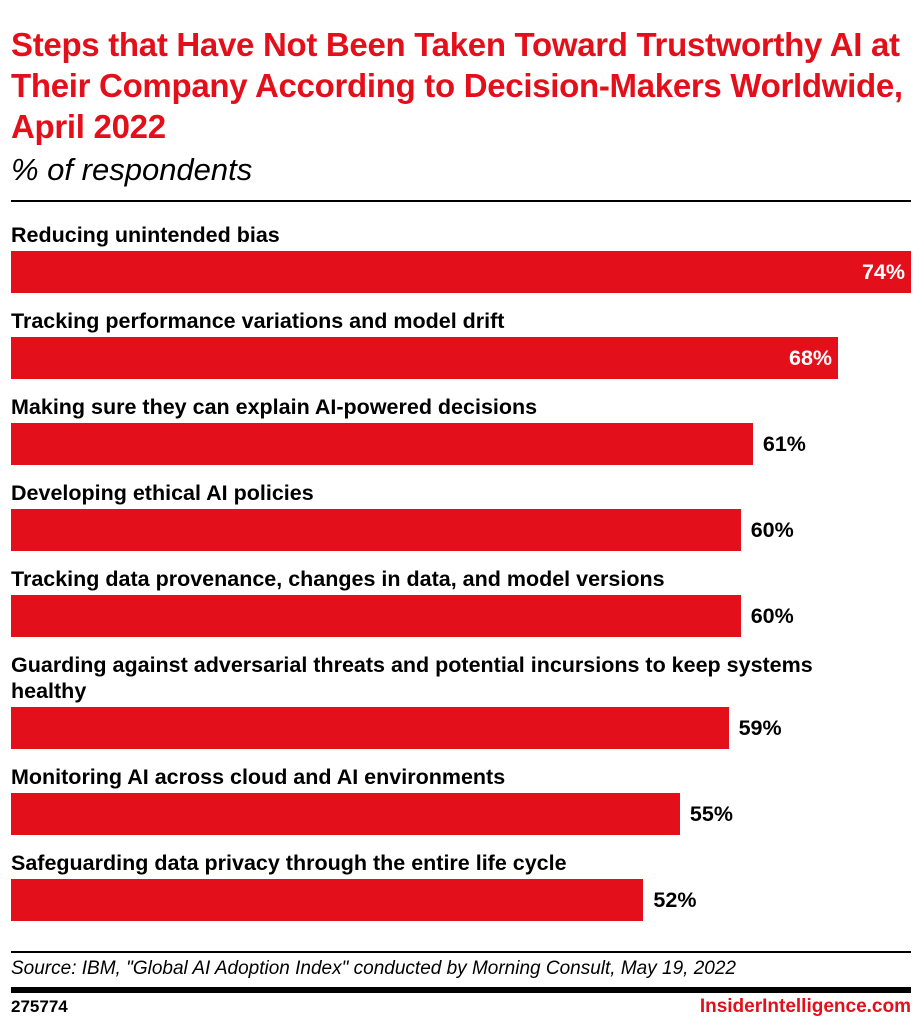 The height and width of the screenshot is (1028, 922). What do you see at coordinates (805, 1006) in the screenshot?
I see `brand-link: InsiderIntelligence.com` at bounding box center [805, 1006].